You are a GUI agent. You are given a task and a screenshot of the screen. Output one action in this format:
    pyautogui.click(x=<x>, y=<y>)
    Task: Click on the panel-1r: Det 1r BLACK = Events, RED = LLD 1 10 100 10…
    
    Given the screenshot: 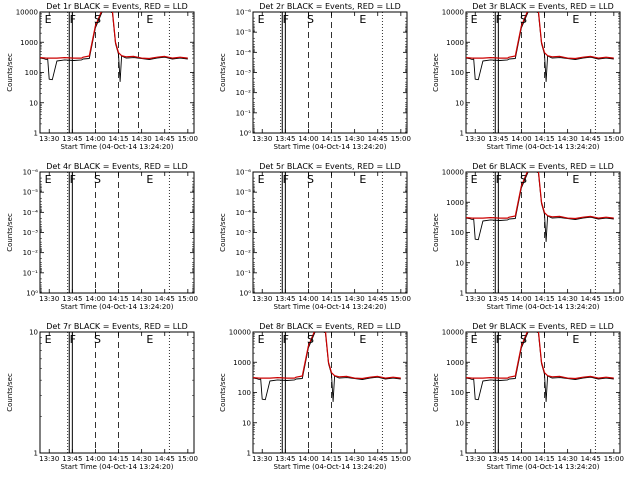 What is the action you would take?
    pyautogui.click(x=102, y=76)
    